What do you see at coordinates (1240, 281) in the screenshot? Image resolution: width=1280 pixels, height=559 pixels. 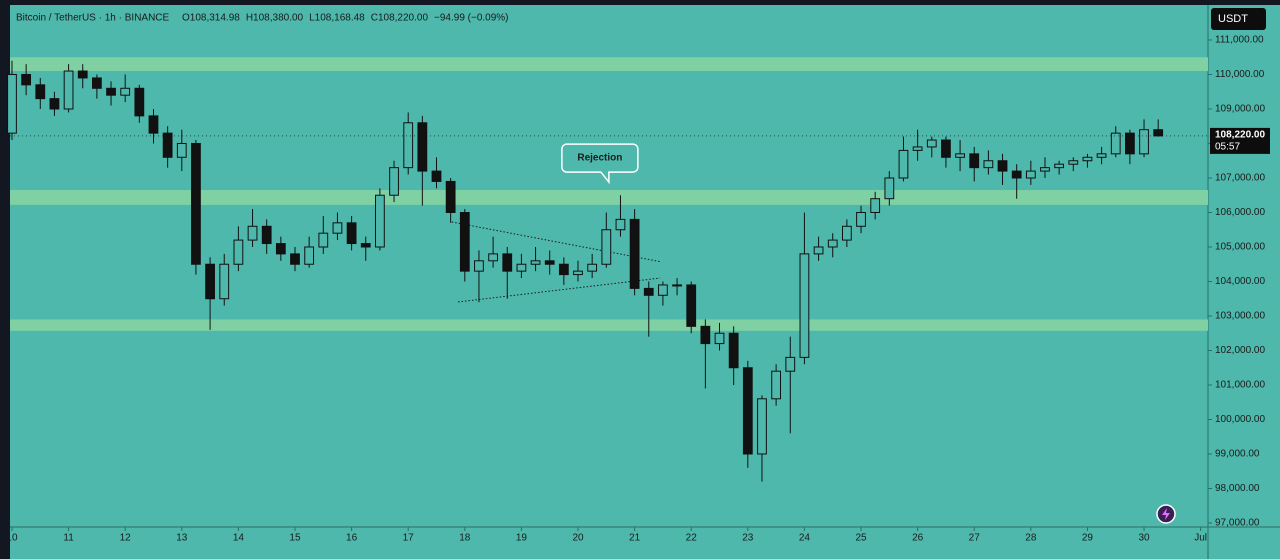 I see `y-tick-label: 104,000.00` at bounding box center [1240, 281].